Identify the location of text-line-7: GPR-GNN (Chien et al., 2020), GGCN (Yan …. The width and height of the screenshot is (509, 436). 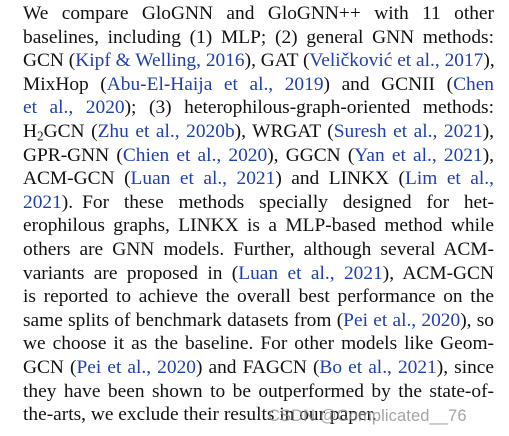
(259, 155).